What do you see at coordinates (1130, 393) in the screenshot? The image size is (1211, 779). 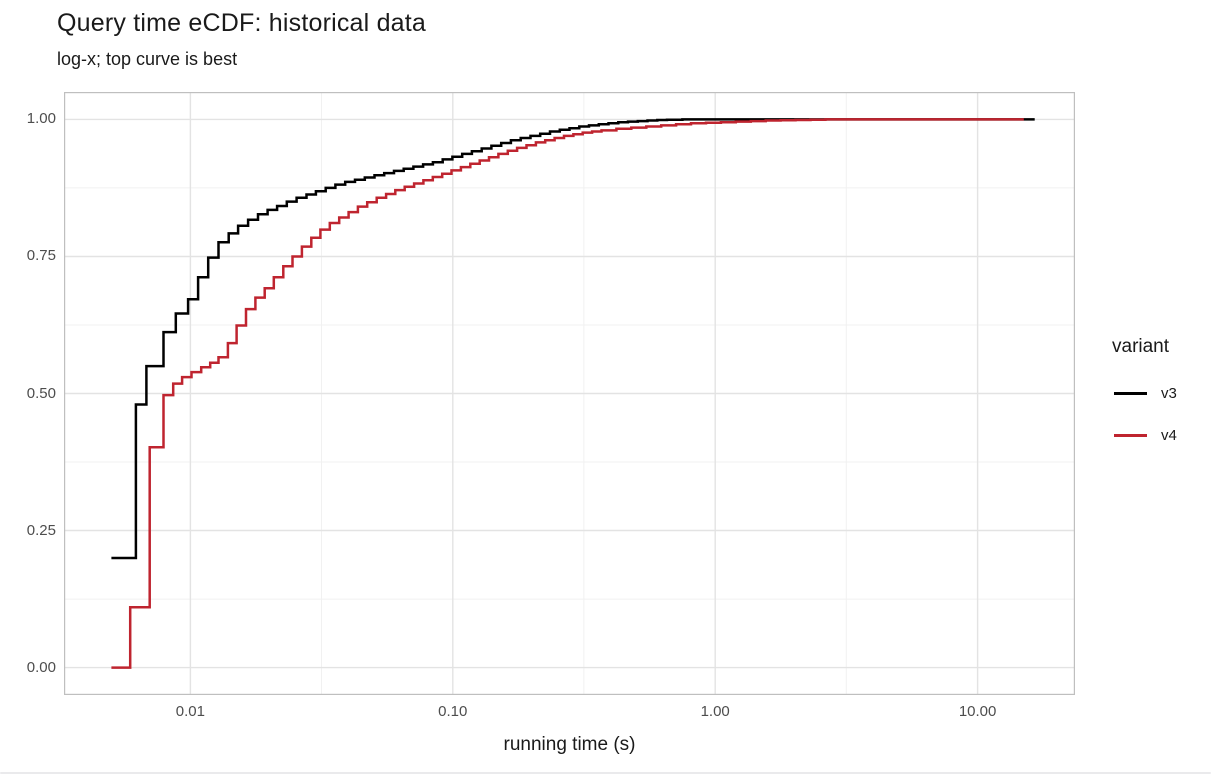 I see `legend-key-line-v3` at bounding box center [1130, 393].